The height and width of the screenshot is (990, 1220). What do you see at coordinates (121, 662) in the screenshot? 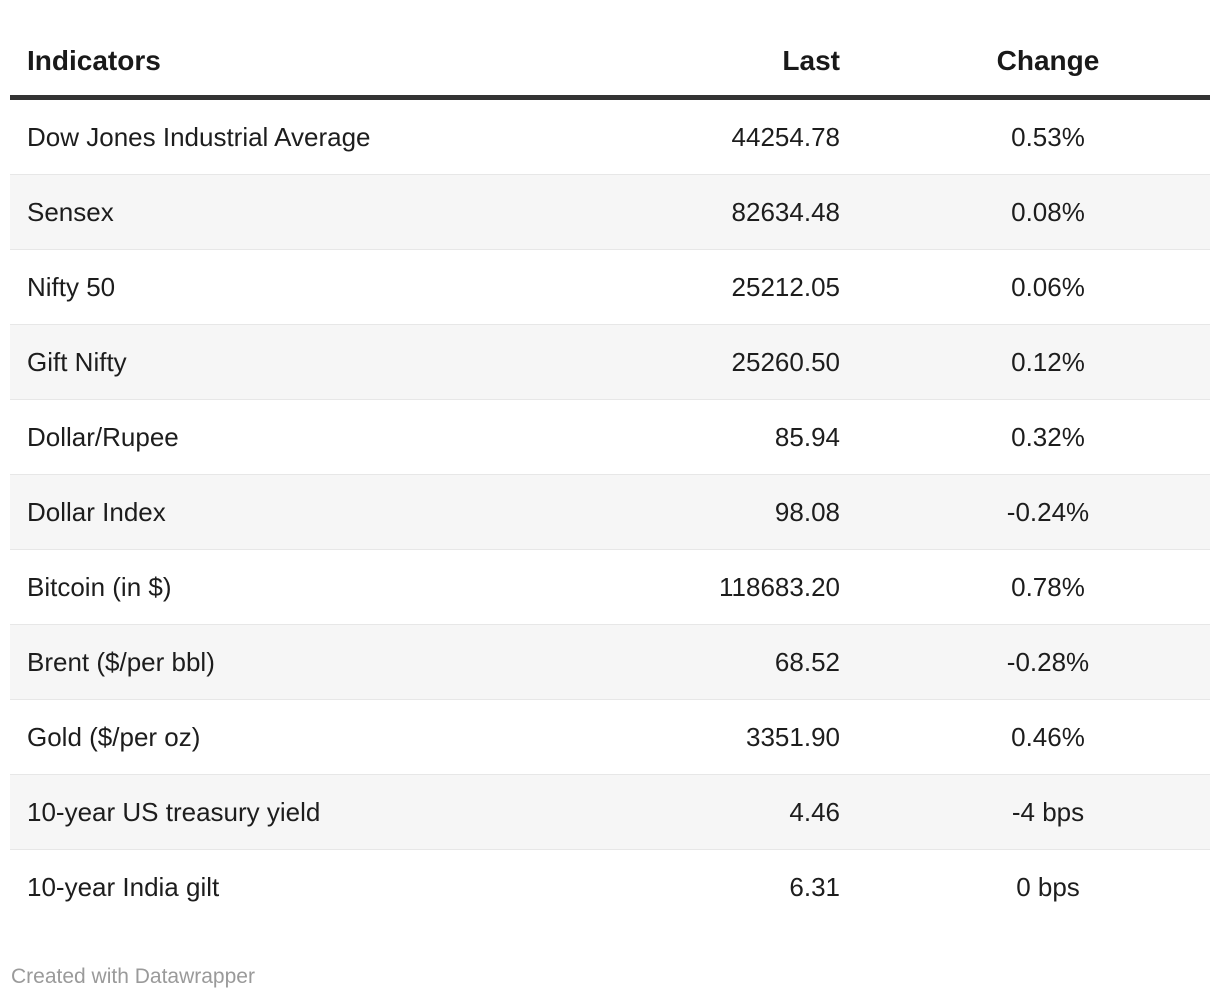
I see `indicator-cell: Brent ($/per bbl)` at bounding box center [121, 662].